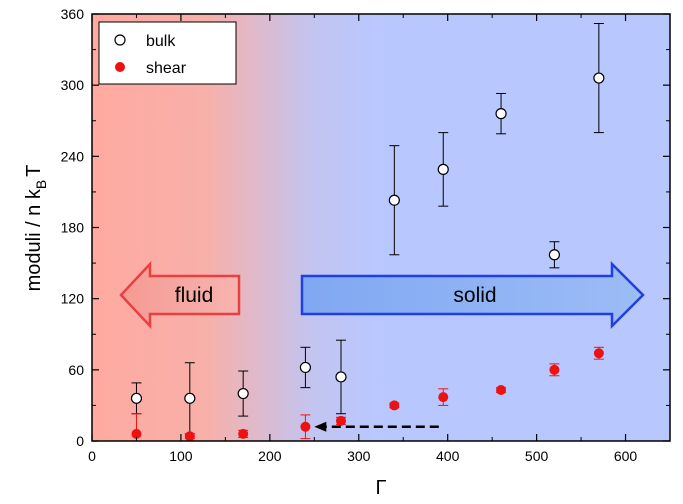 This screenshot has width=683, height=504. What do you see at coordinates (73, 85) in the screenshot?
I see `y-tick-label: 300` at bounding box center [73, 85].